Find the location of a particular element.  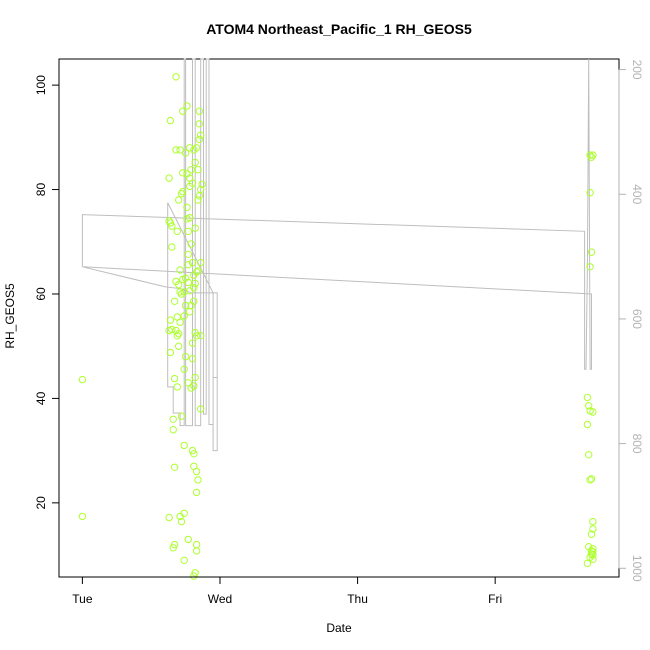

x-axis: Tue Wed Thu Fri is located at coordinates (287, 591).